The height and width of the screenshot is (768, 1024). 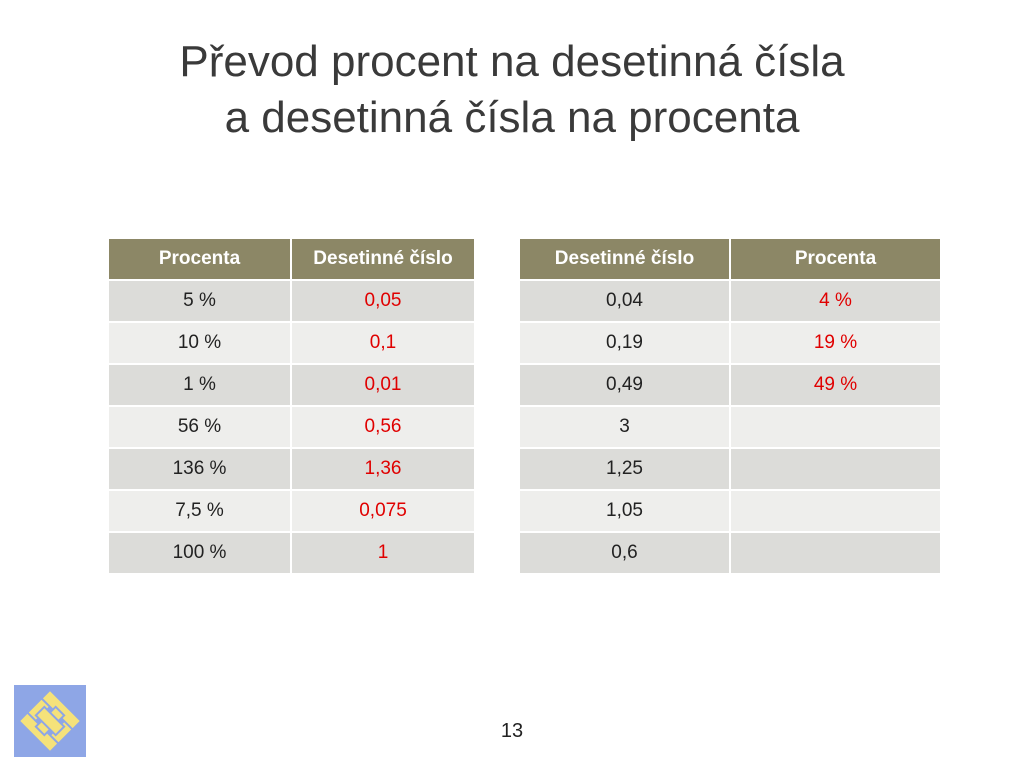 What do you see at coordinates (512, 61) in the screenshot?
I see `slide-title-line-1: Převod procent na desetinná čísla` at bounding box center [512, 61].